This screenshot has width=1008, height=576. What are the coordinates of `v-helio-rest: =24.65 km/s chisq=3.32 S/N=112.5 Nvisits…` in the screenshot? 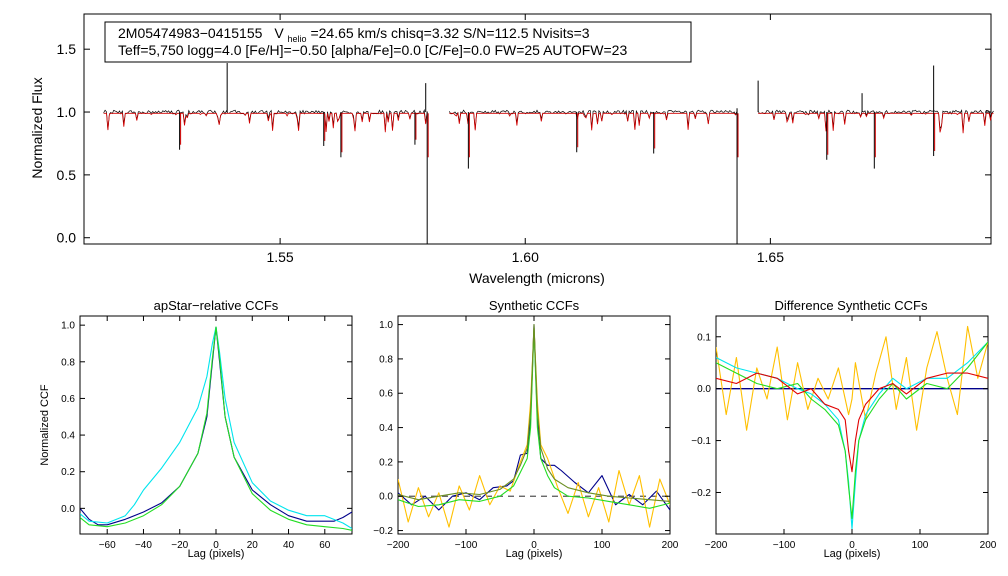 It's located at (449, 33).